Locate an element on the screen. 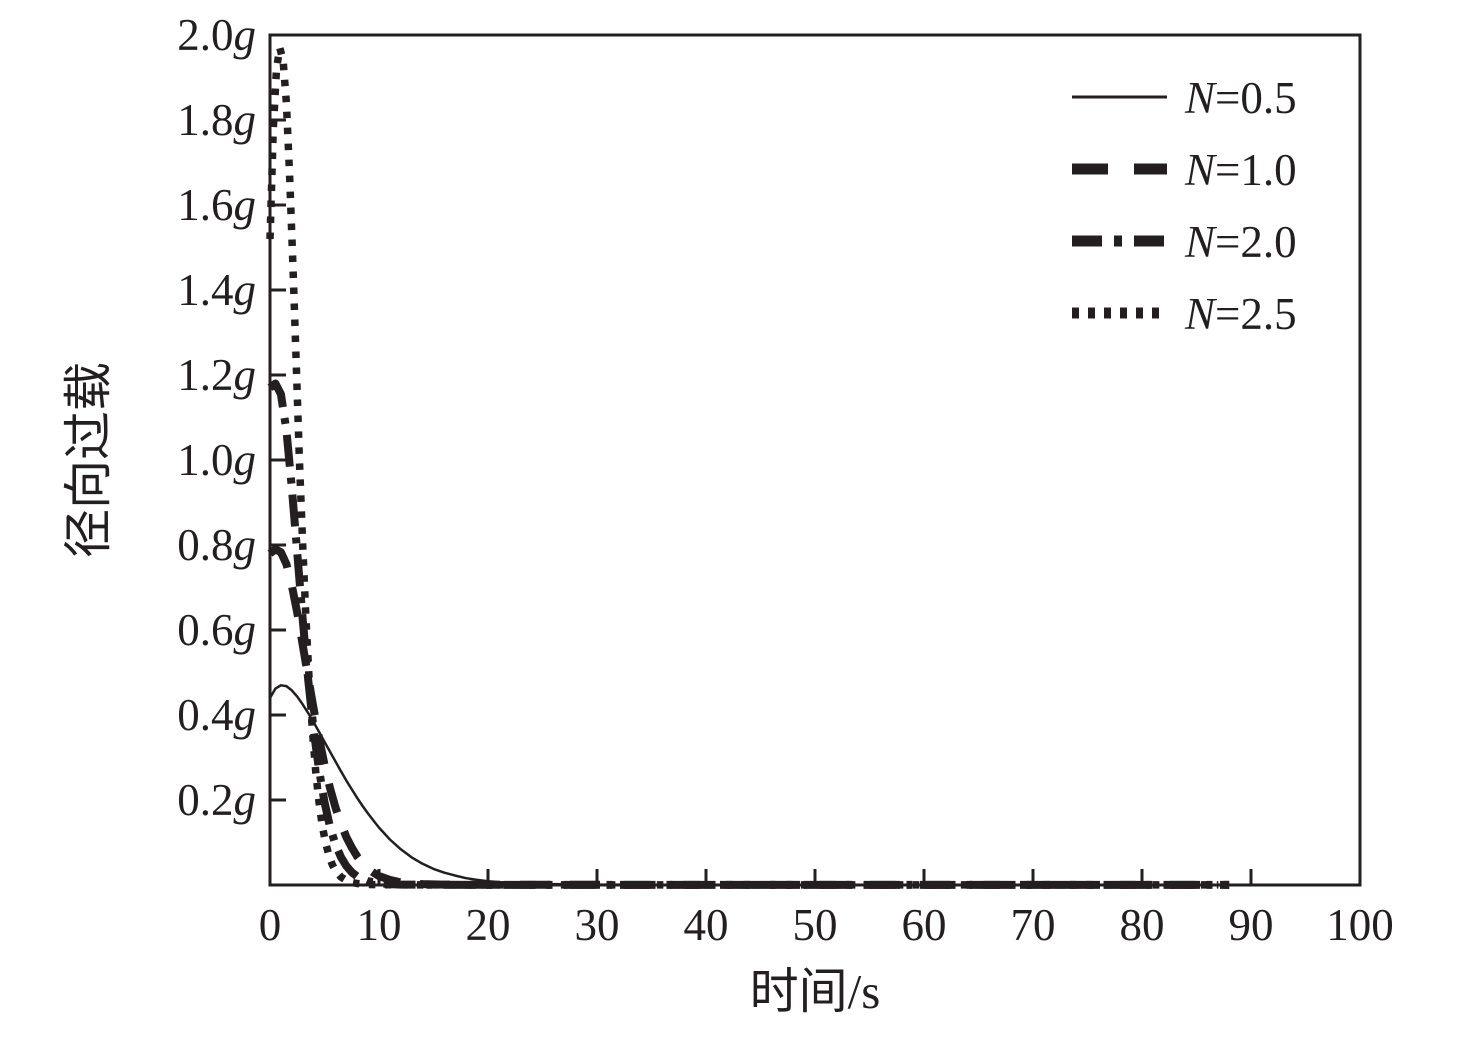 This screenshot has width=1476, height=1053. y-tick-label: 0.6g is located at coordinates (216, 630).